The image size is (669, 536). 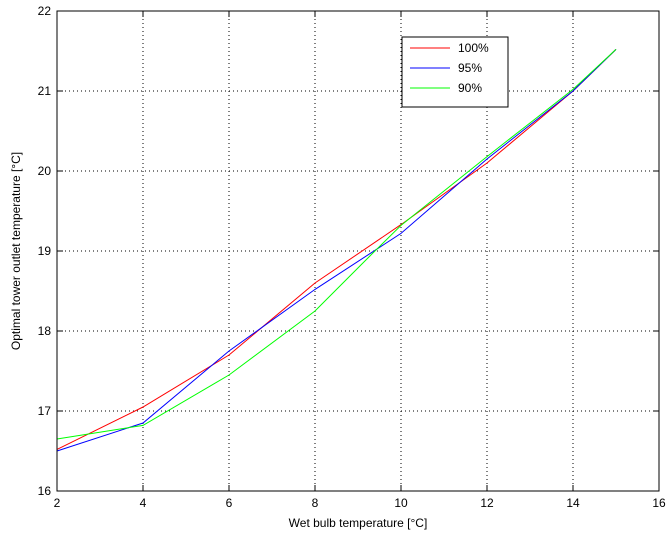 What do you see at coordinates (16, 251) in the screenshot?
I see `y-axis-label: Optimal tower outlet temperature [°C]` at bounding box center [16, 251].